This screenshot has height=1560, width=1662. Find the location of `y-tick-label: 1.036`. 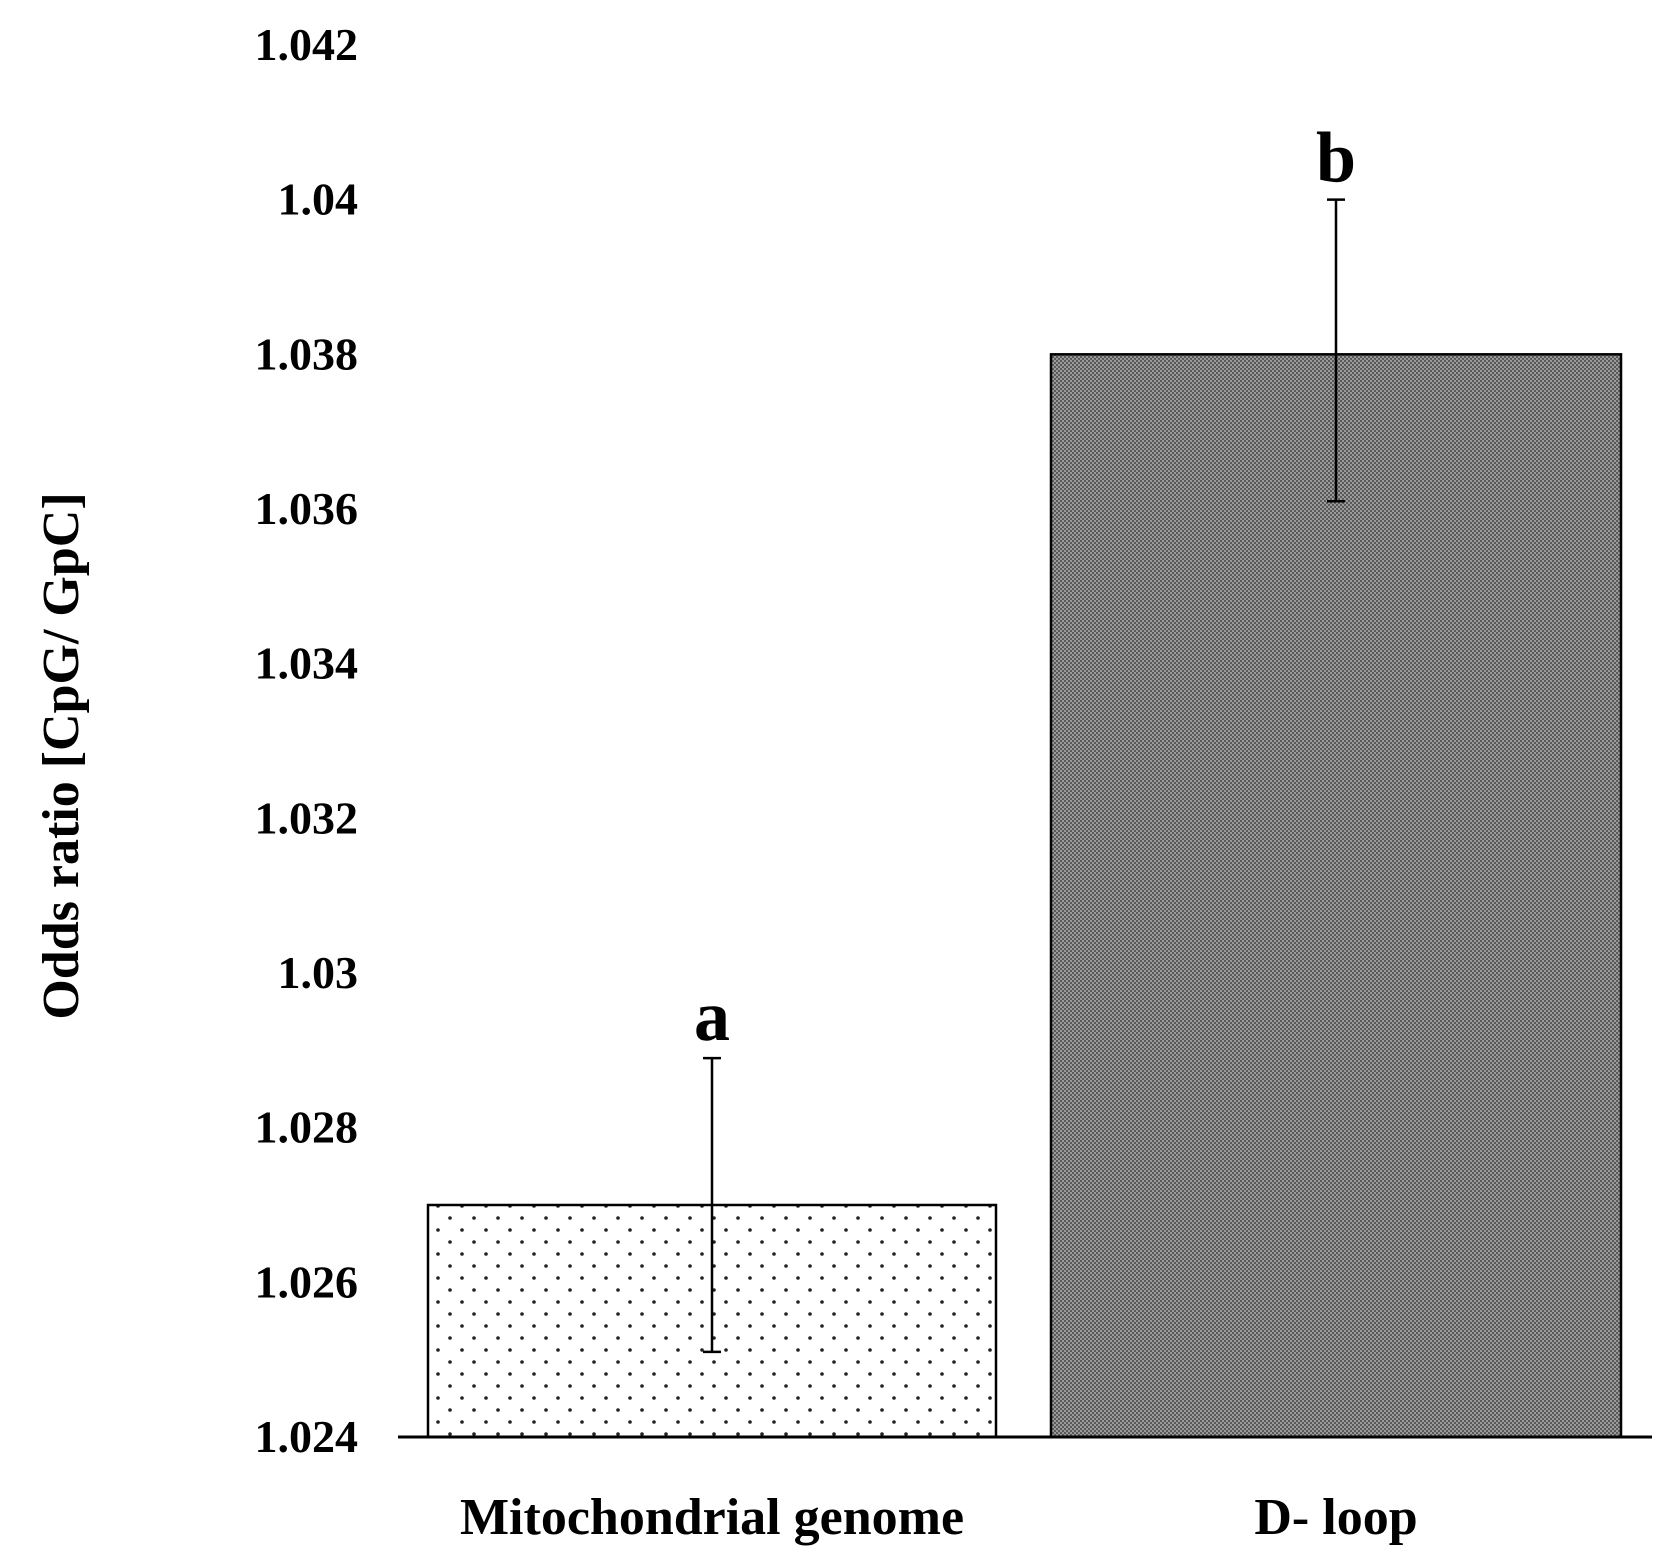

y-tick-label: 1.036 is located at coordinates (307, 508).